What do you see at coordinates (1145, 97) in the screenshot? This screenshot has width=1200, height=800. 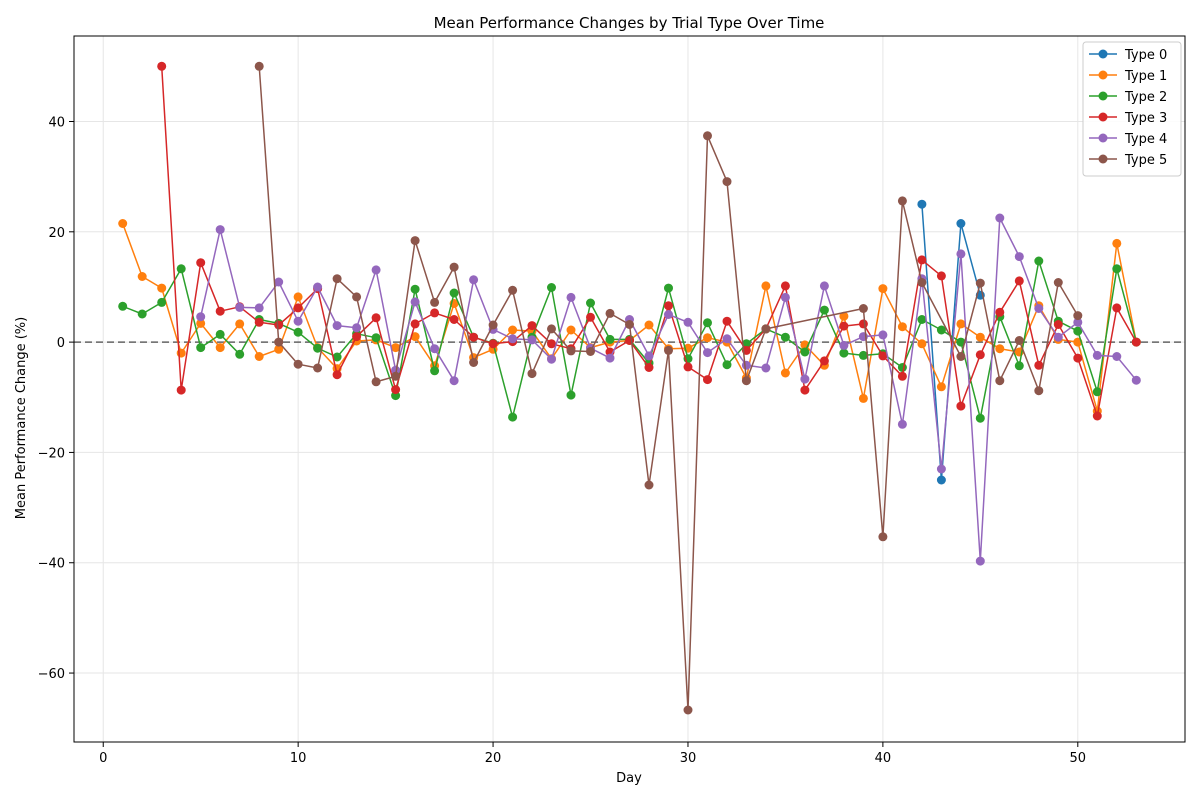 I see `legend-label: Type 2` at bounding box center [1145, 97].